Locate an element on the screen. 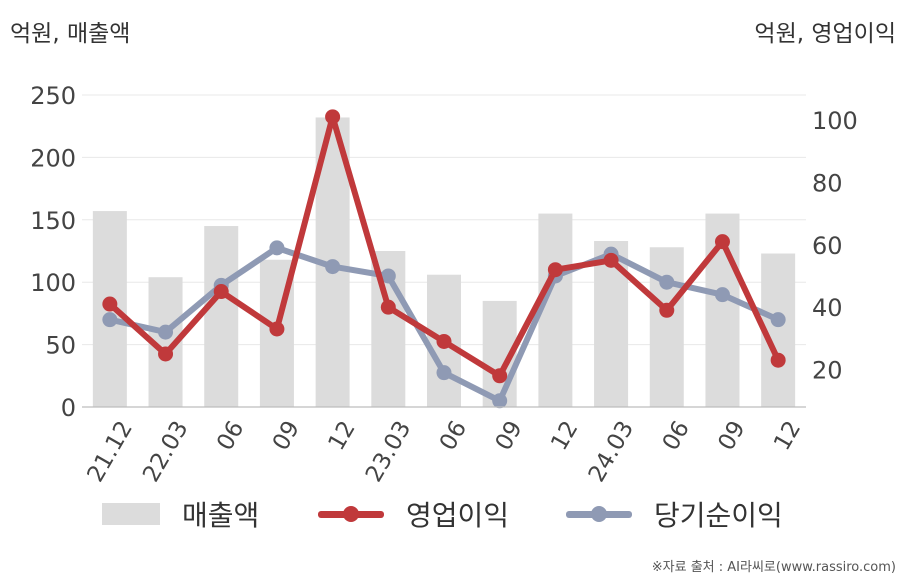  right-tick-label: 60 is located at coordinates (827, 246).